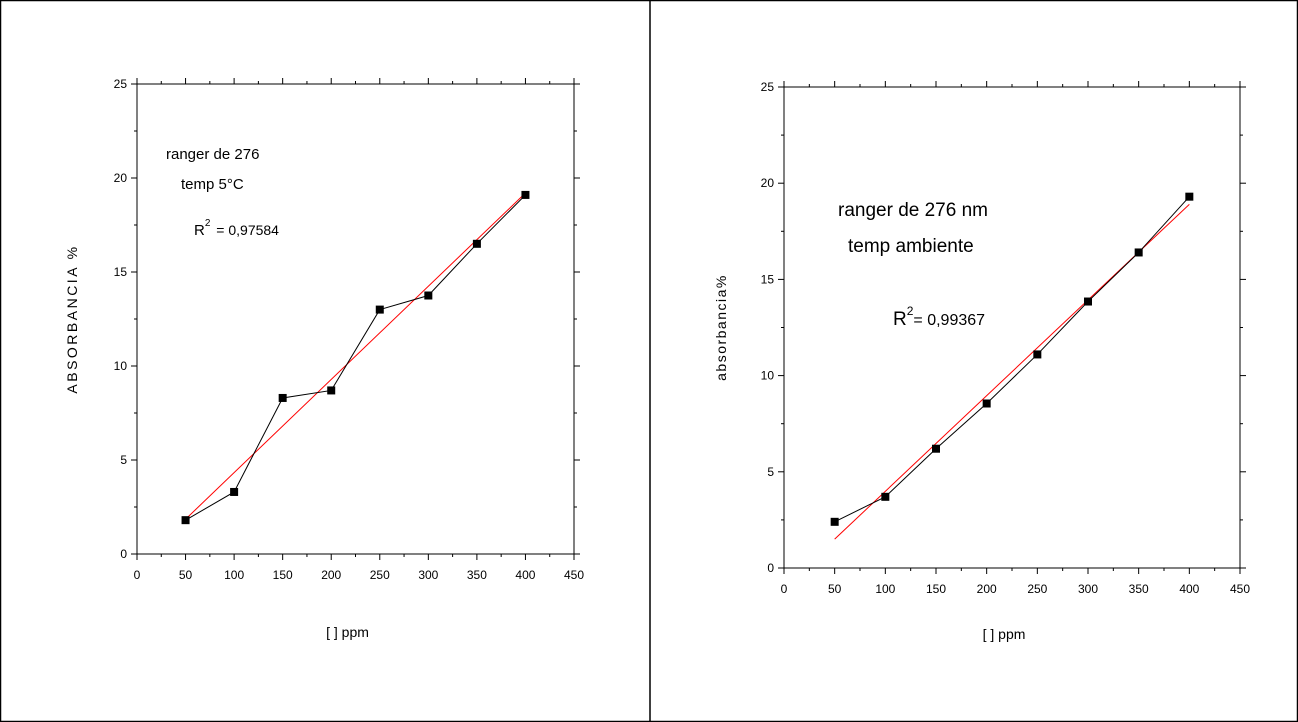  What do you see at coordinates (900, 319) in the screenshot?
I see `r-label-right: R` at bounding box center [900, 319].